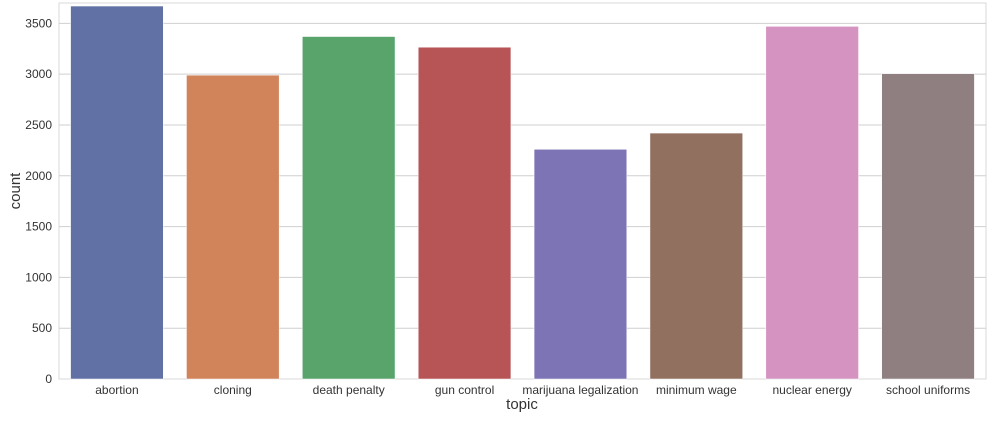  Describe the element at coordinates (464, 213) in the screenshot. I see `bar-gun-control` at that location.